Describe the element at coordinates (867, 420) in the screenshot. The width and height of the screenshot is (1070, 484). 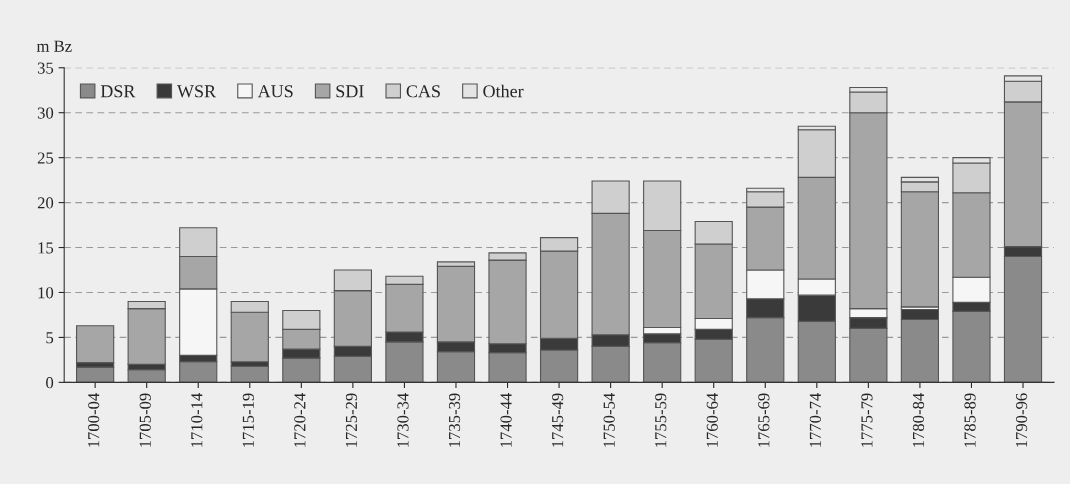
I see `x-tick-label: 1775-79` at that location.